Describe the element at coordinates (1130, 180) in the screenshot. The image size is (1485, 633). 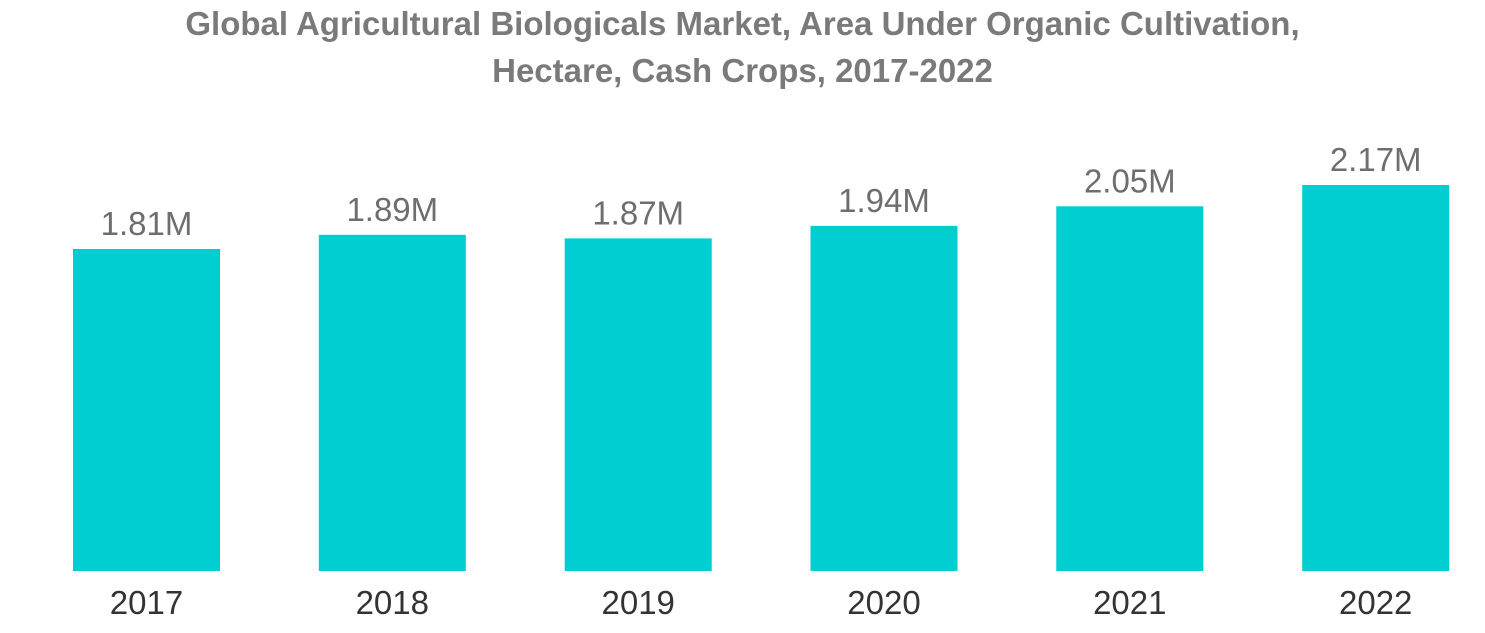
I see `data-label-2021: 2.05M` at that location.